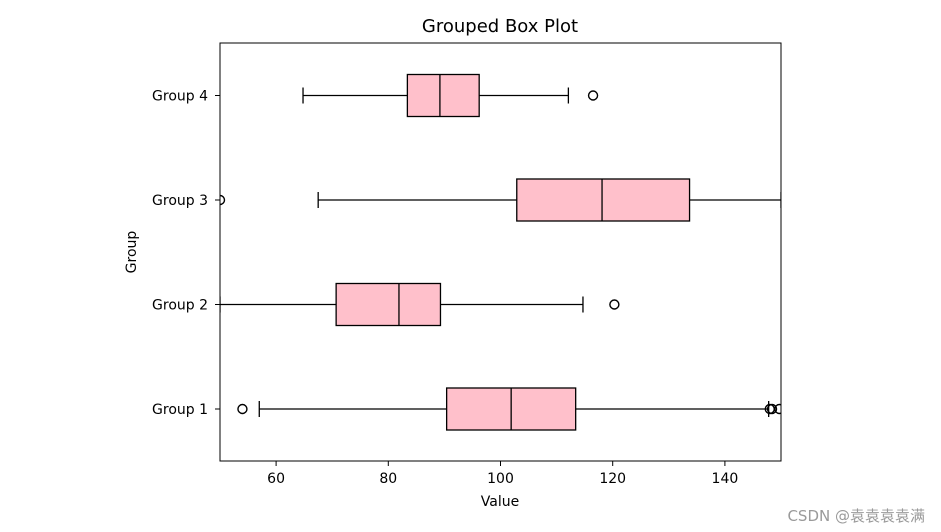 This screenshot has width=941, height=532. I want to click on watermark: CSDN @袁袁袁袁满, so click(856, 516).